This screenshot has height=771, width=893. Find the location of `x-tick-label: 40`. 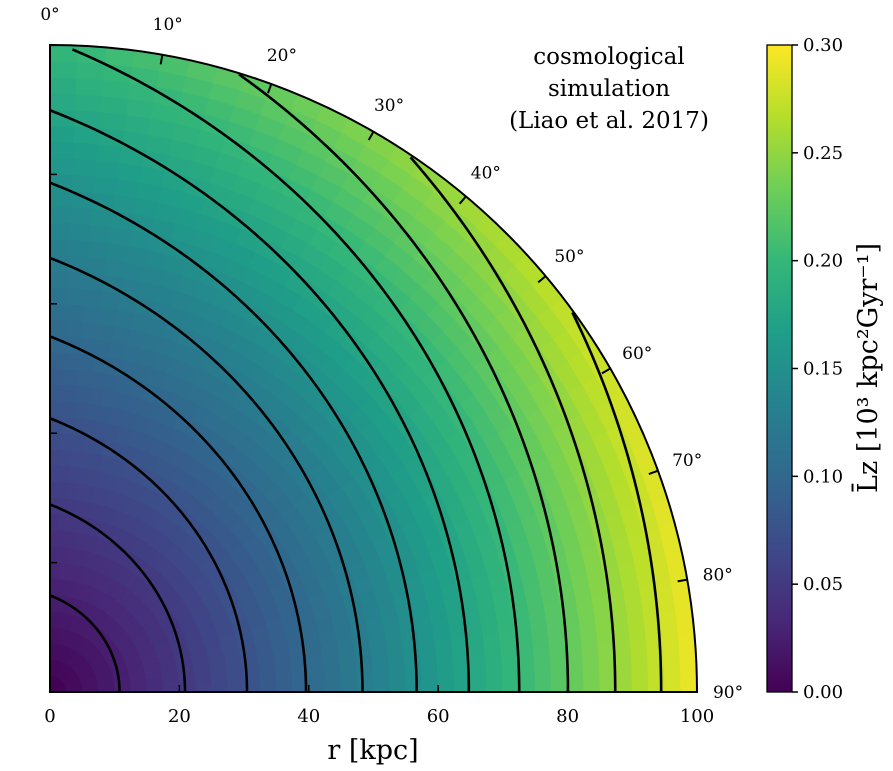

x-tick-label: 40 is located at coordinates (308, 716).